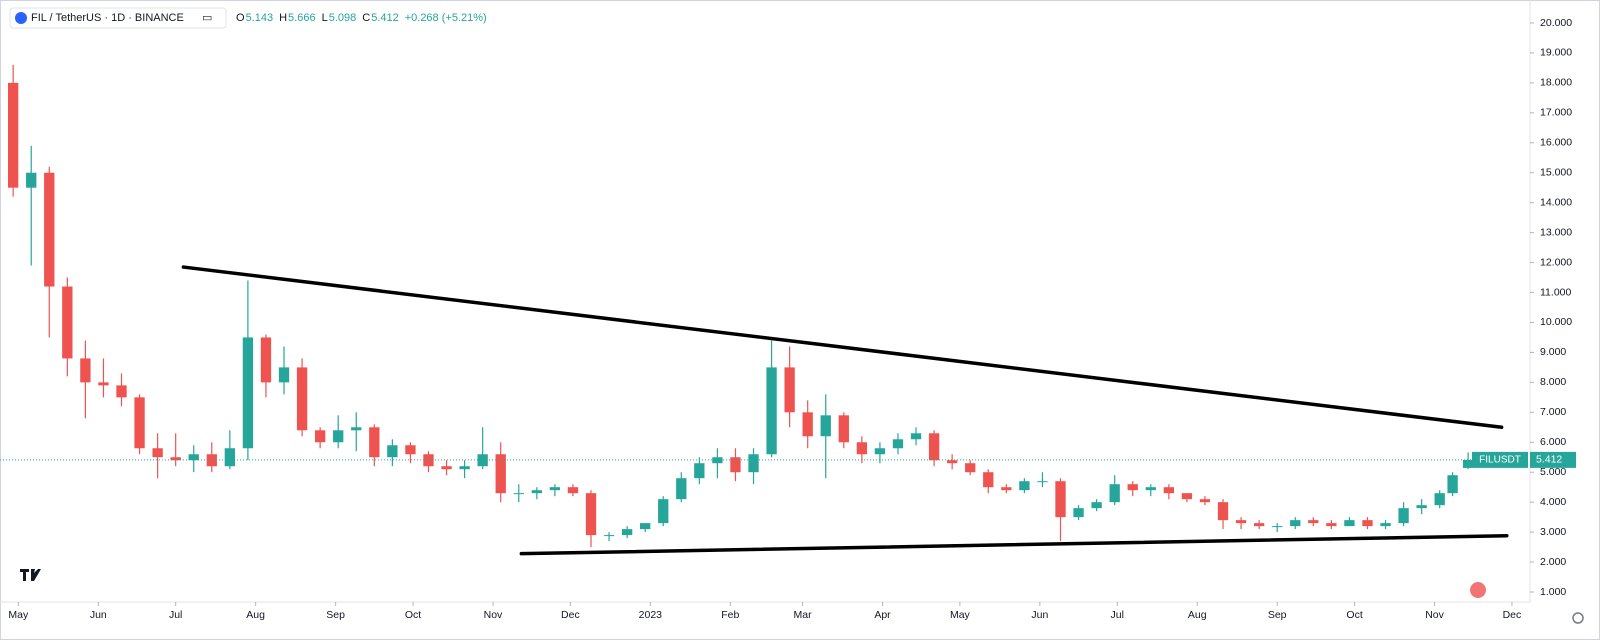 The image size is (1600, 640). I want to click on ohlc-value: 5.098, so click(343, 18).